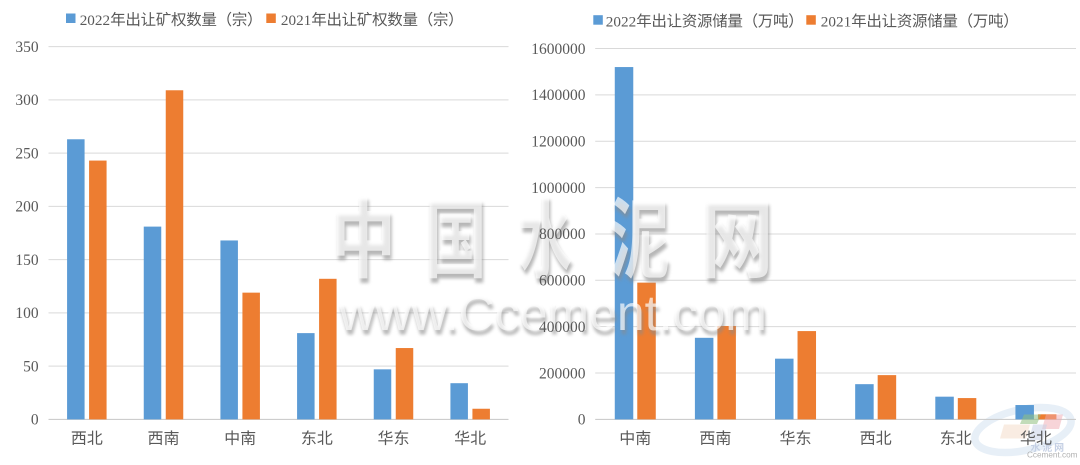  What do you see at coordinates (558, 49) in the screenshot?
I see `svg-text: 1600000` at bounding box center [558, 49].